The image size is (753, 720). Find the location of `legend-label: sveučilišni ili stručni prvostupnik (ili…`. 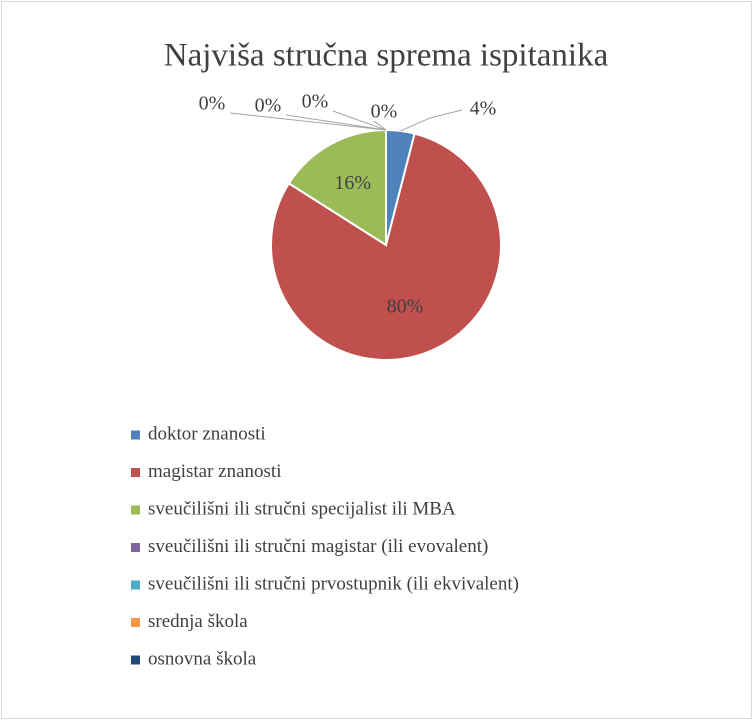

legend-label: sveučilišni ili stručni prvostupnik (ili… is located at coordinates (333, 583).